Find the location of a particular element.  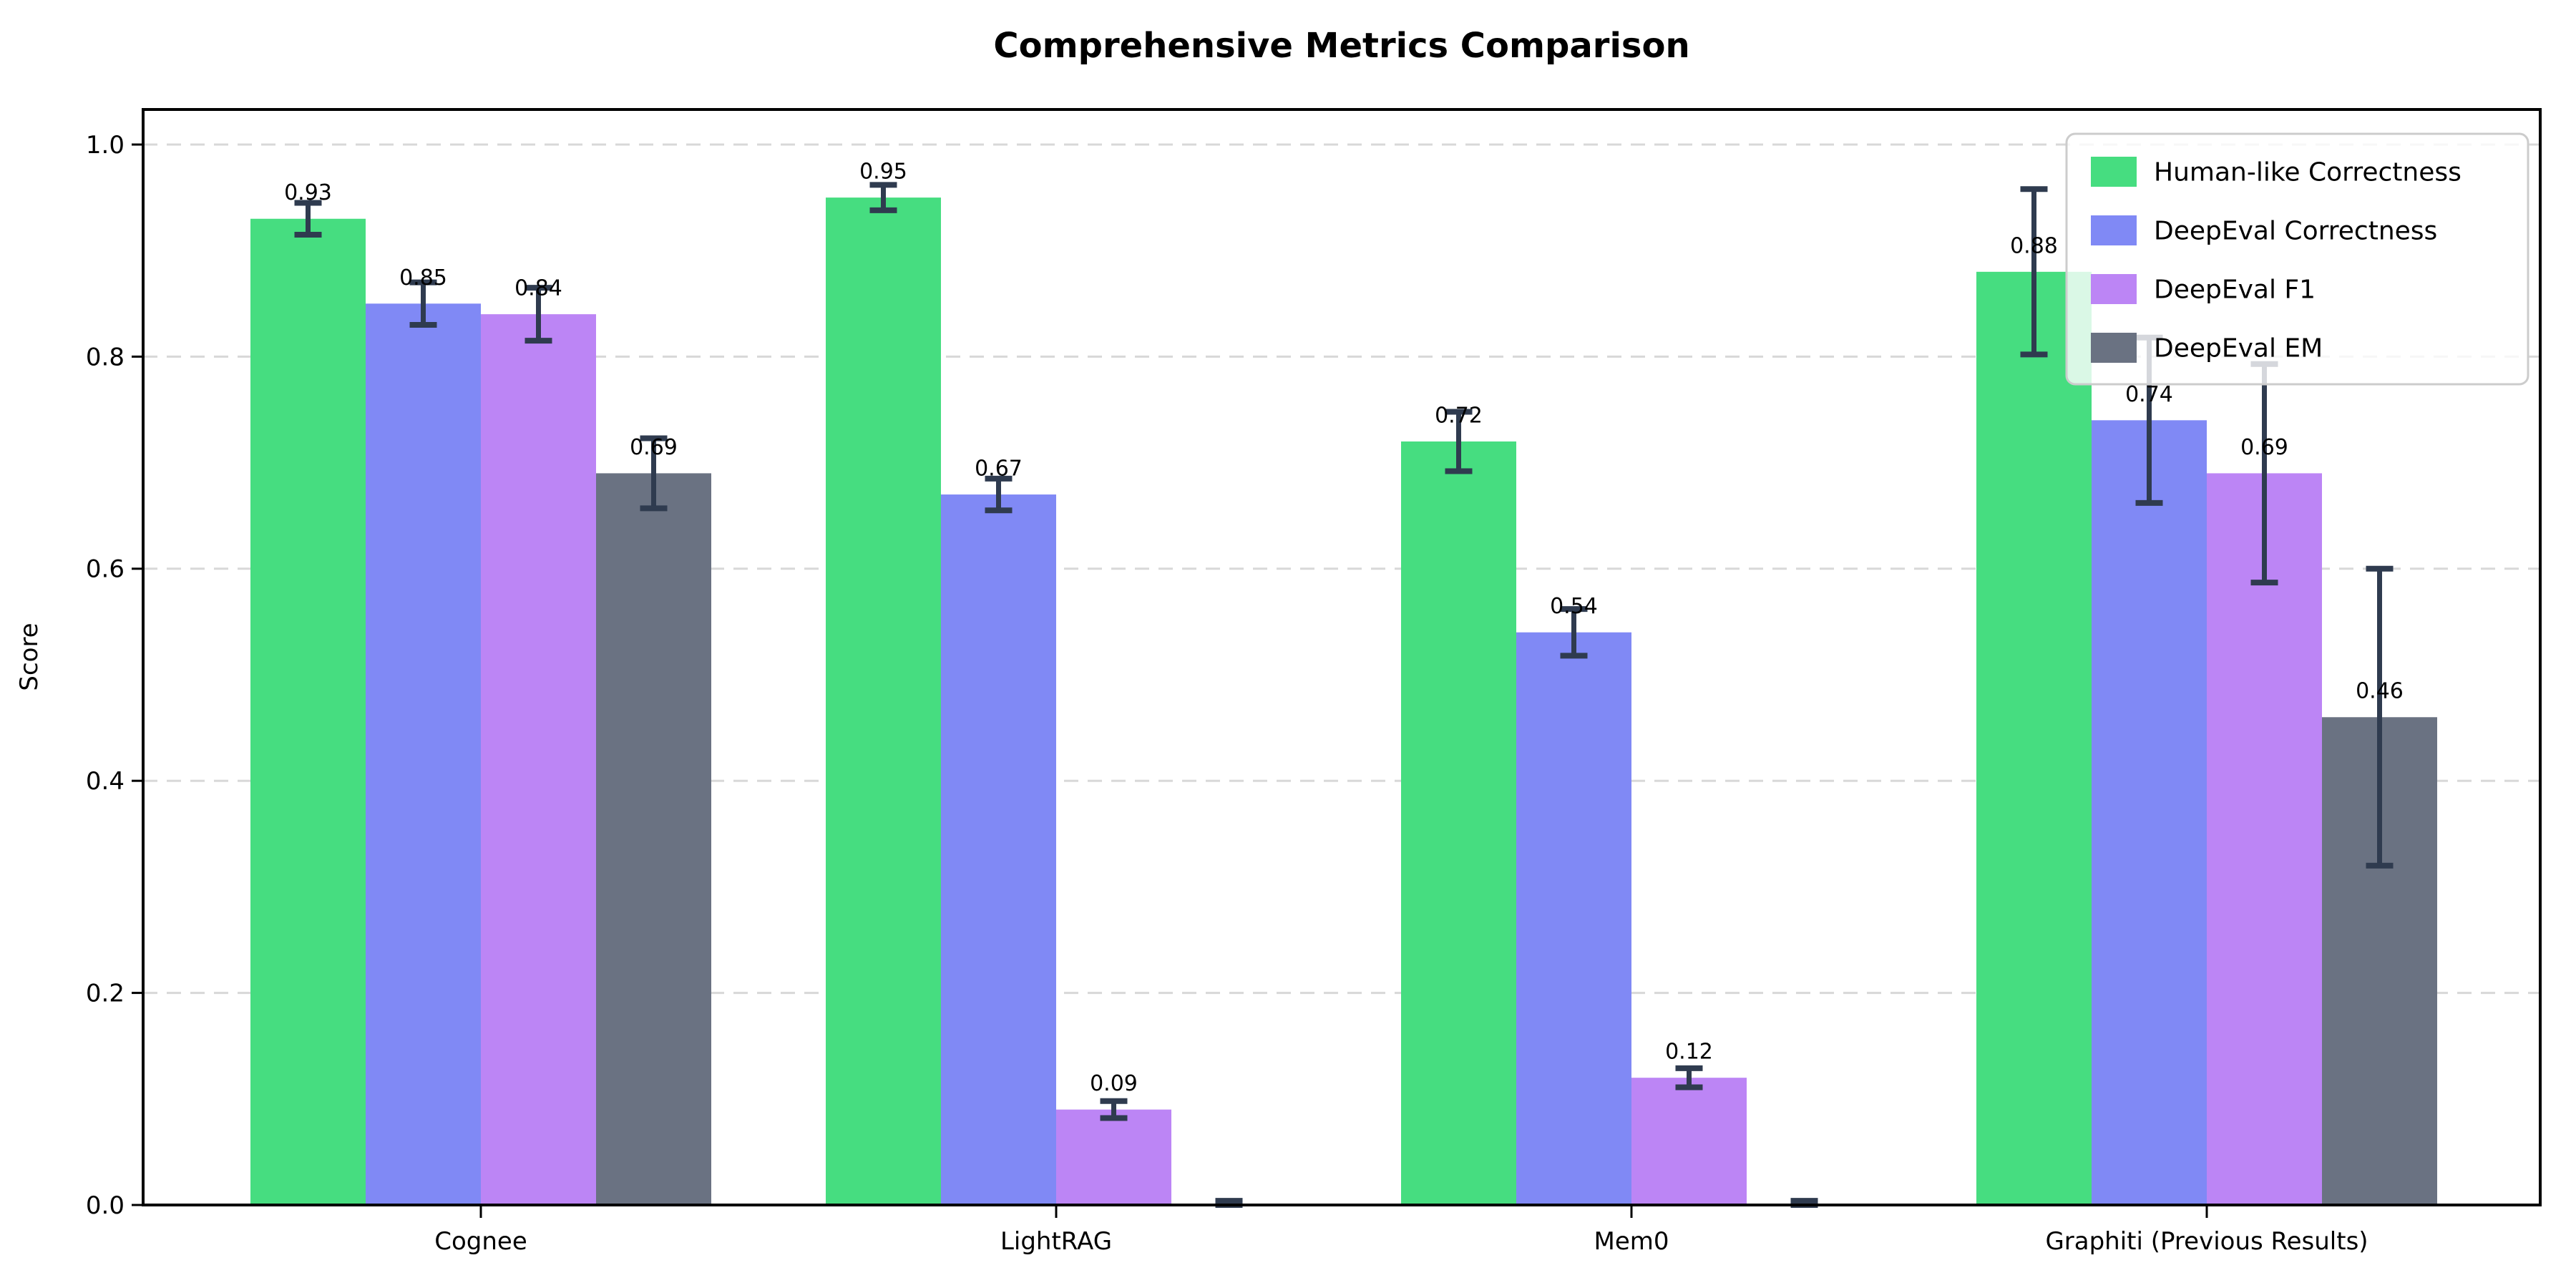

x-tick-label: Cognee is located at coordinates (480, 1241).